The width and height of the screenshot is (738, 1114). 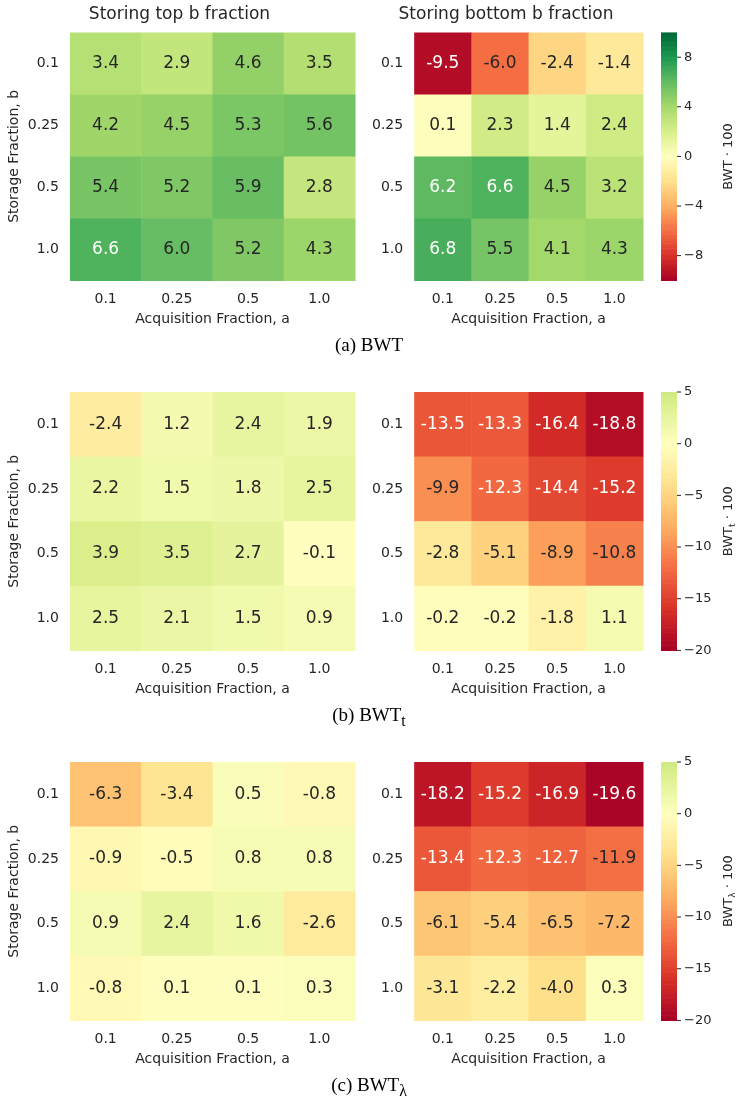 I want to click on color-bar-title: BWT · 100, so click(x=728, y=156).